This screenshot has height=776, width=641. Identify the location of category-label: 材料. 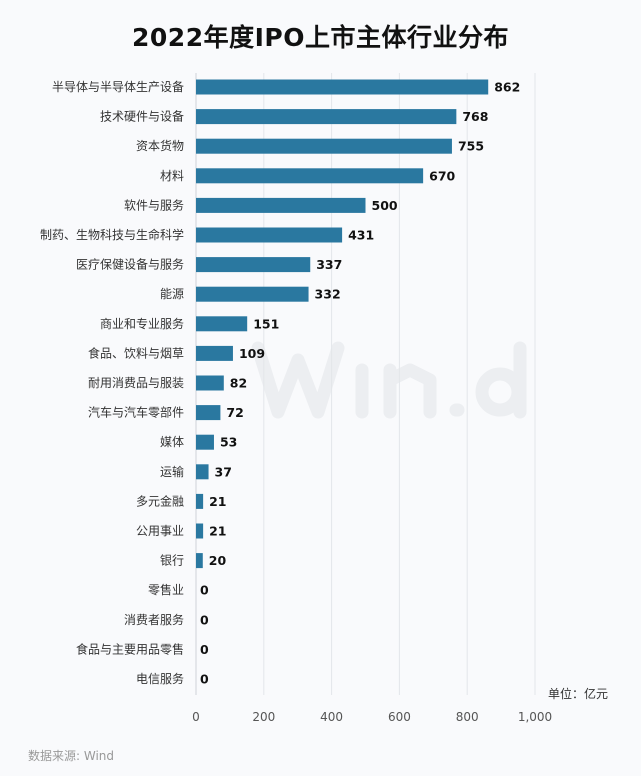
(172, 176).